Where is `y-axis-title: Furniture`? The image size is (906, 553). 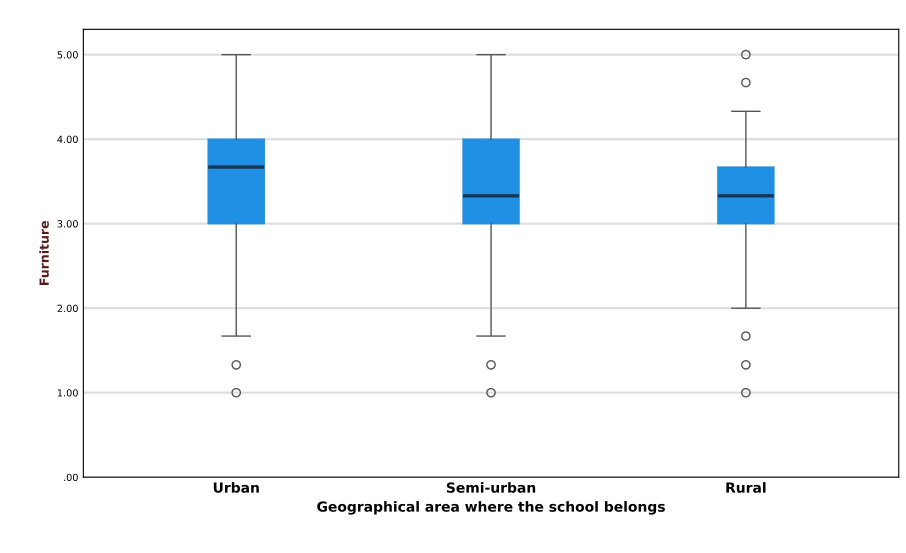 y-axis-title: Furniture is located at coordinates (44, 253).